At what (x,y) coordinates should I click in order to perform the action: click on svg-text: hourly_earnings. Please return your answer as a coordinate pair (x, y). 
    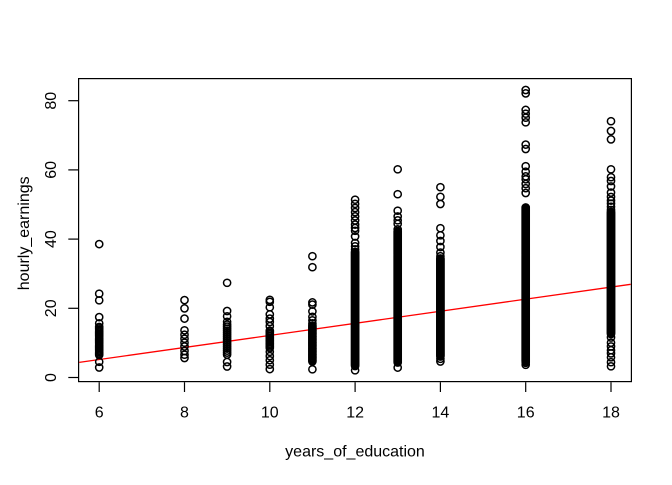
    Looking at the image, I should click on (24, 233).